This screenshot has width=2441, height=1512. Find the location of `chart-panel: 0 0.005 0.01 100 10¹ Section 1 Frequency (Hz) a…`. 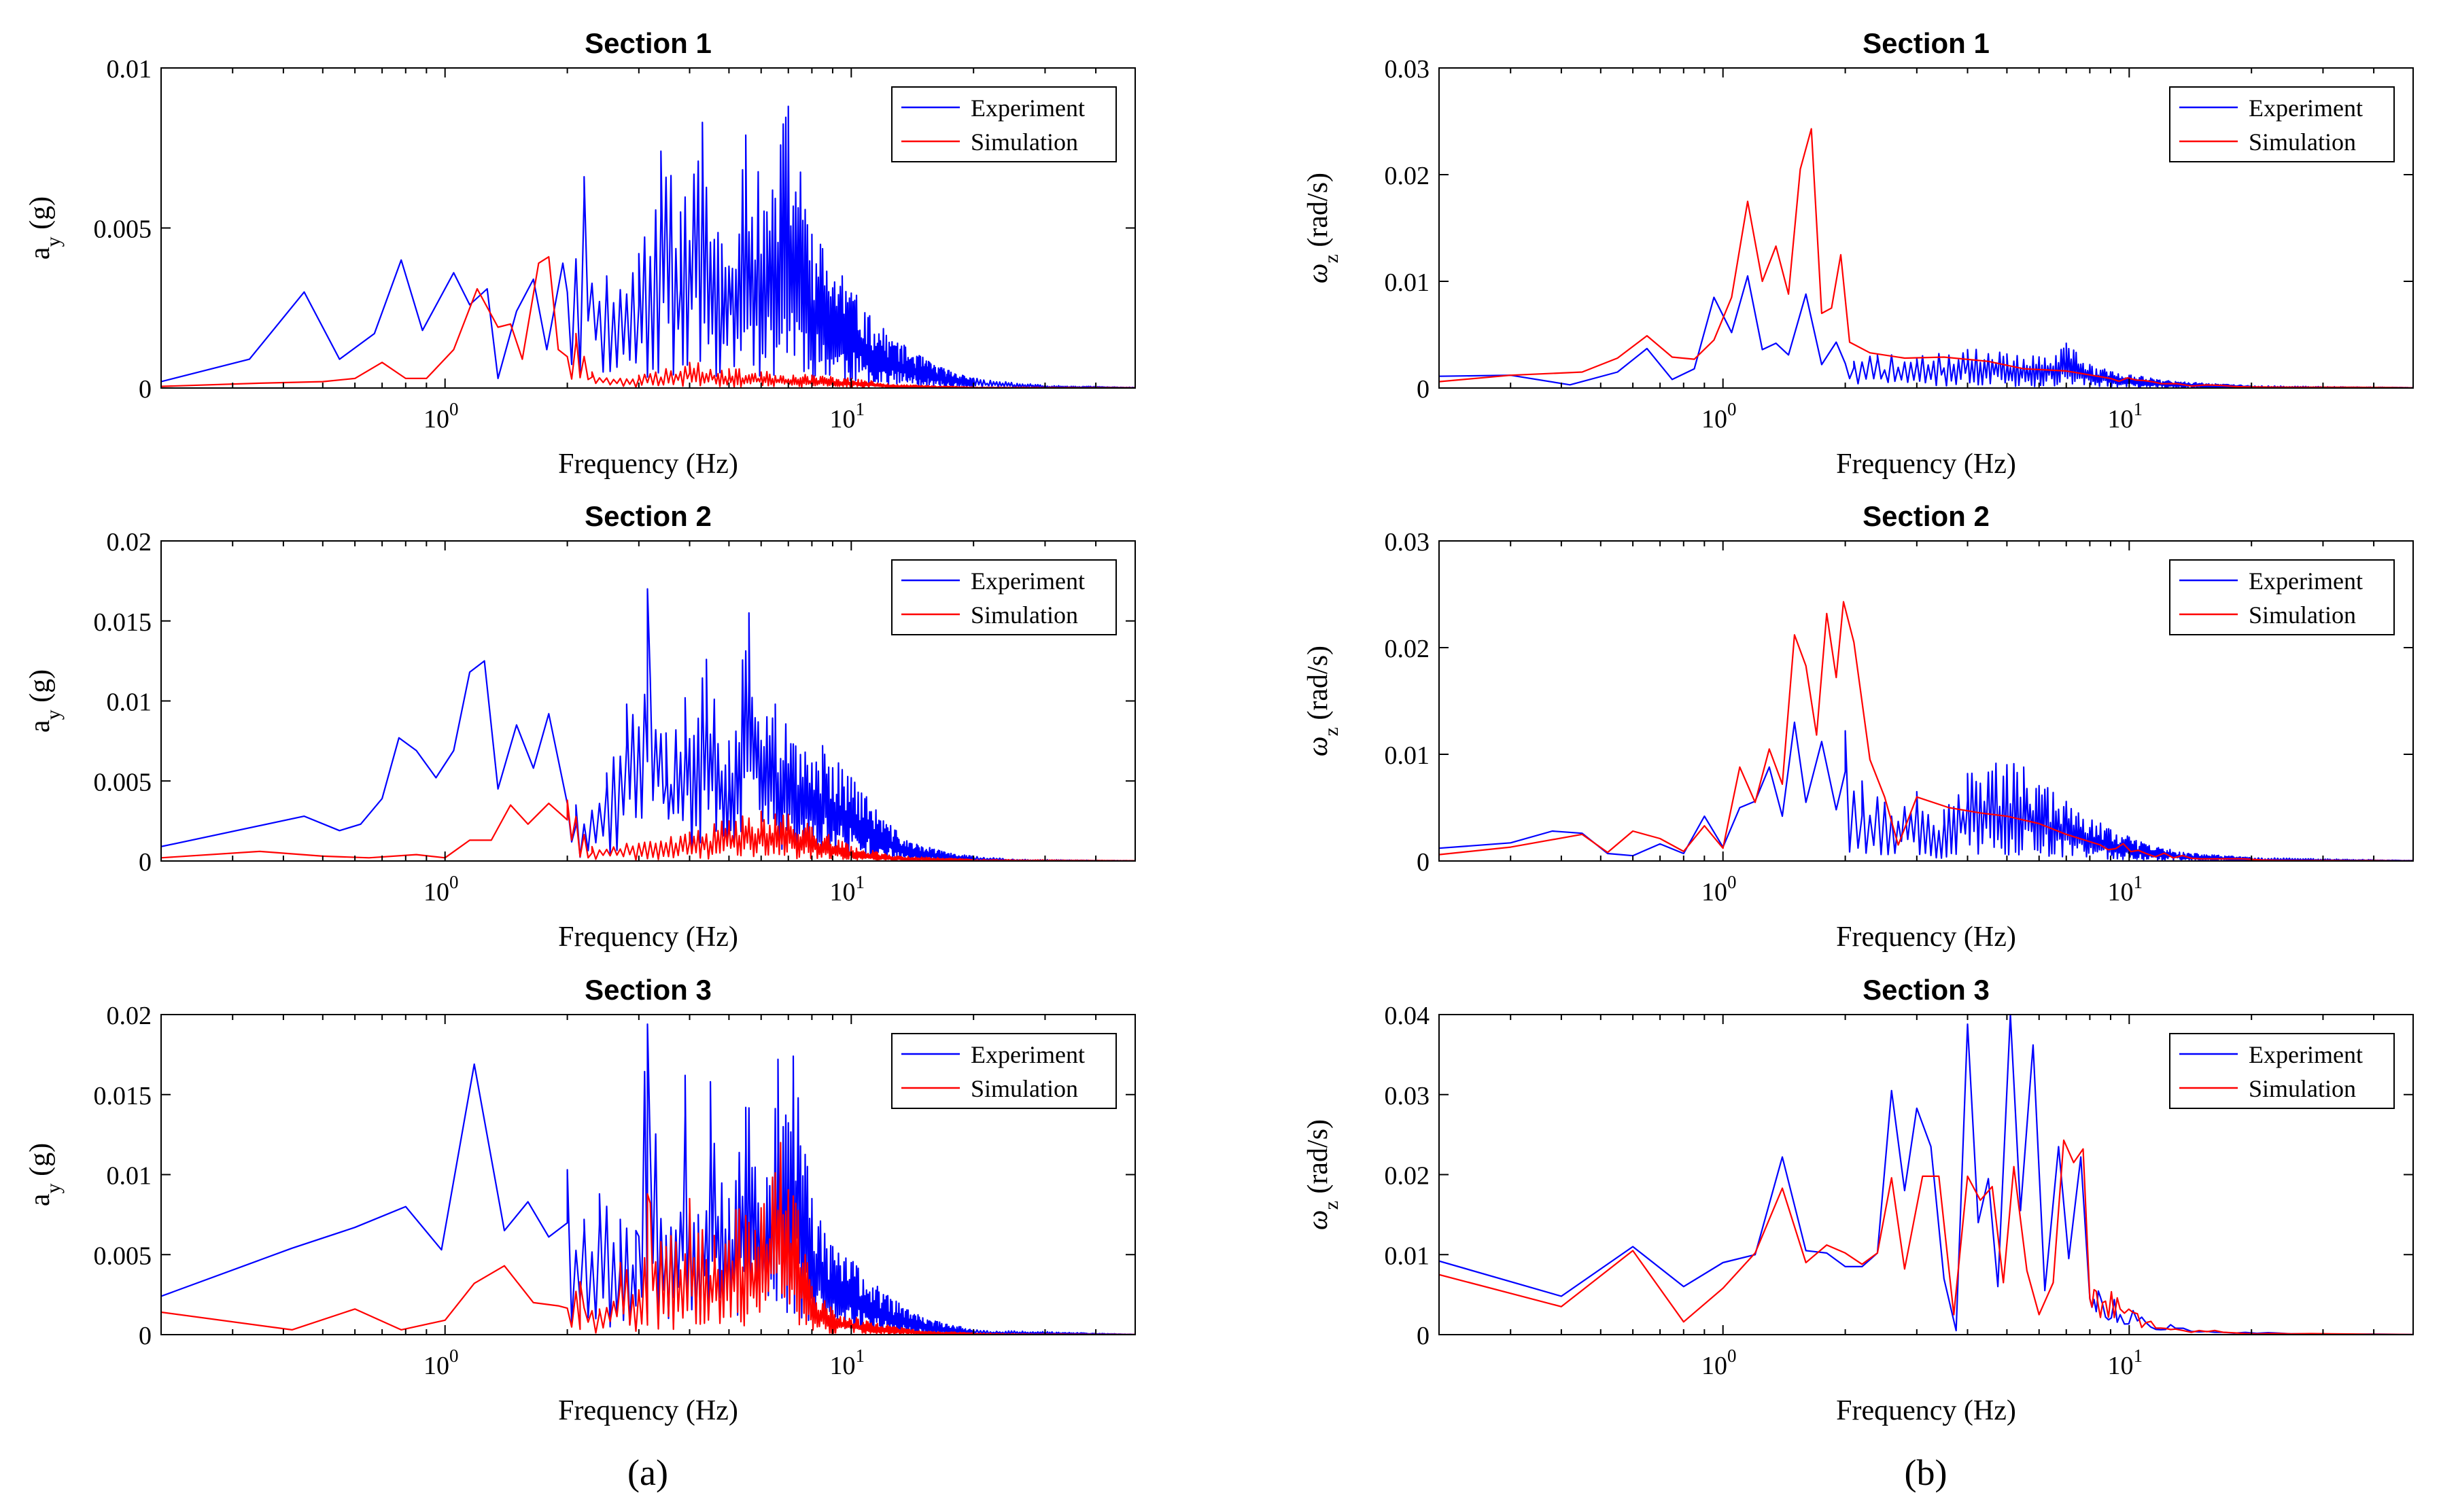

chart-panel: 0 0.005 0.01 100 10¹ Section 1 Frequency (Hz) a… is located at coordinates (580, 253).